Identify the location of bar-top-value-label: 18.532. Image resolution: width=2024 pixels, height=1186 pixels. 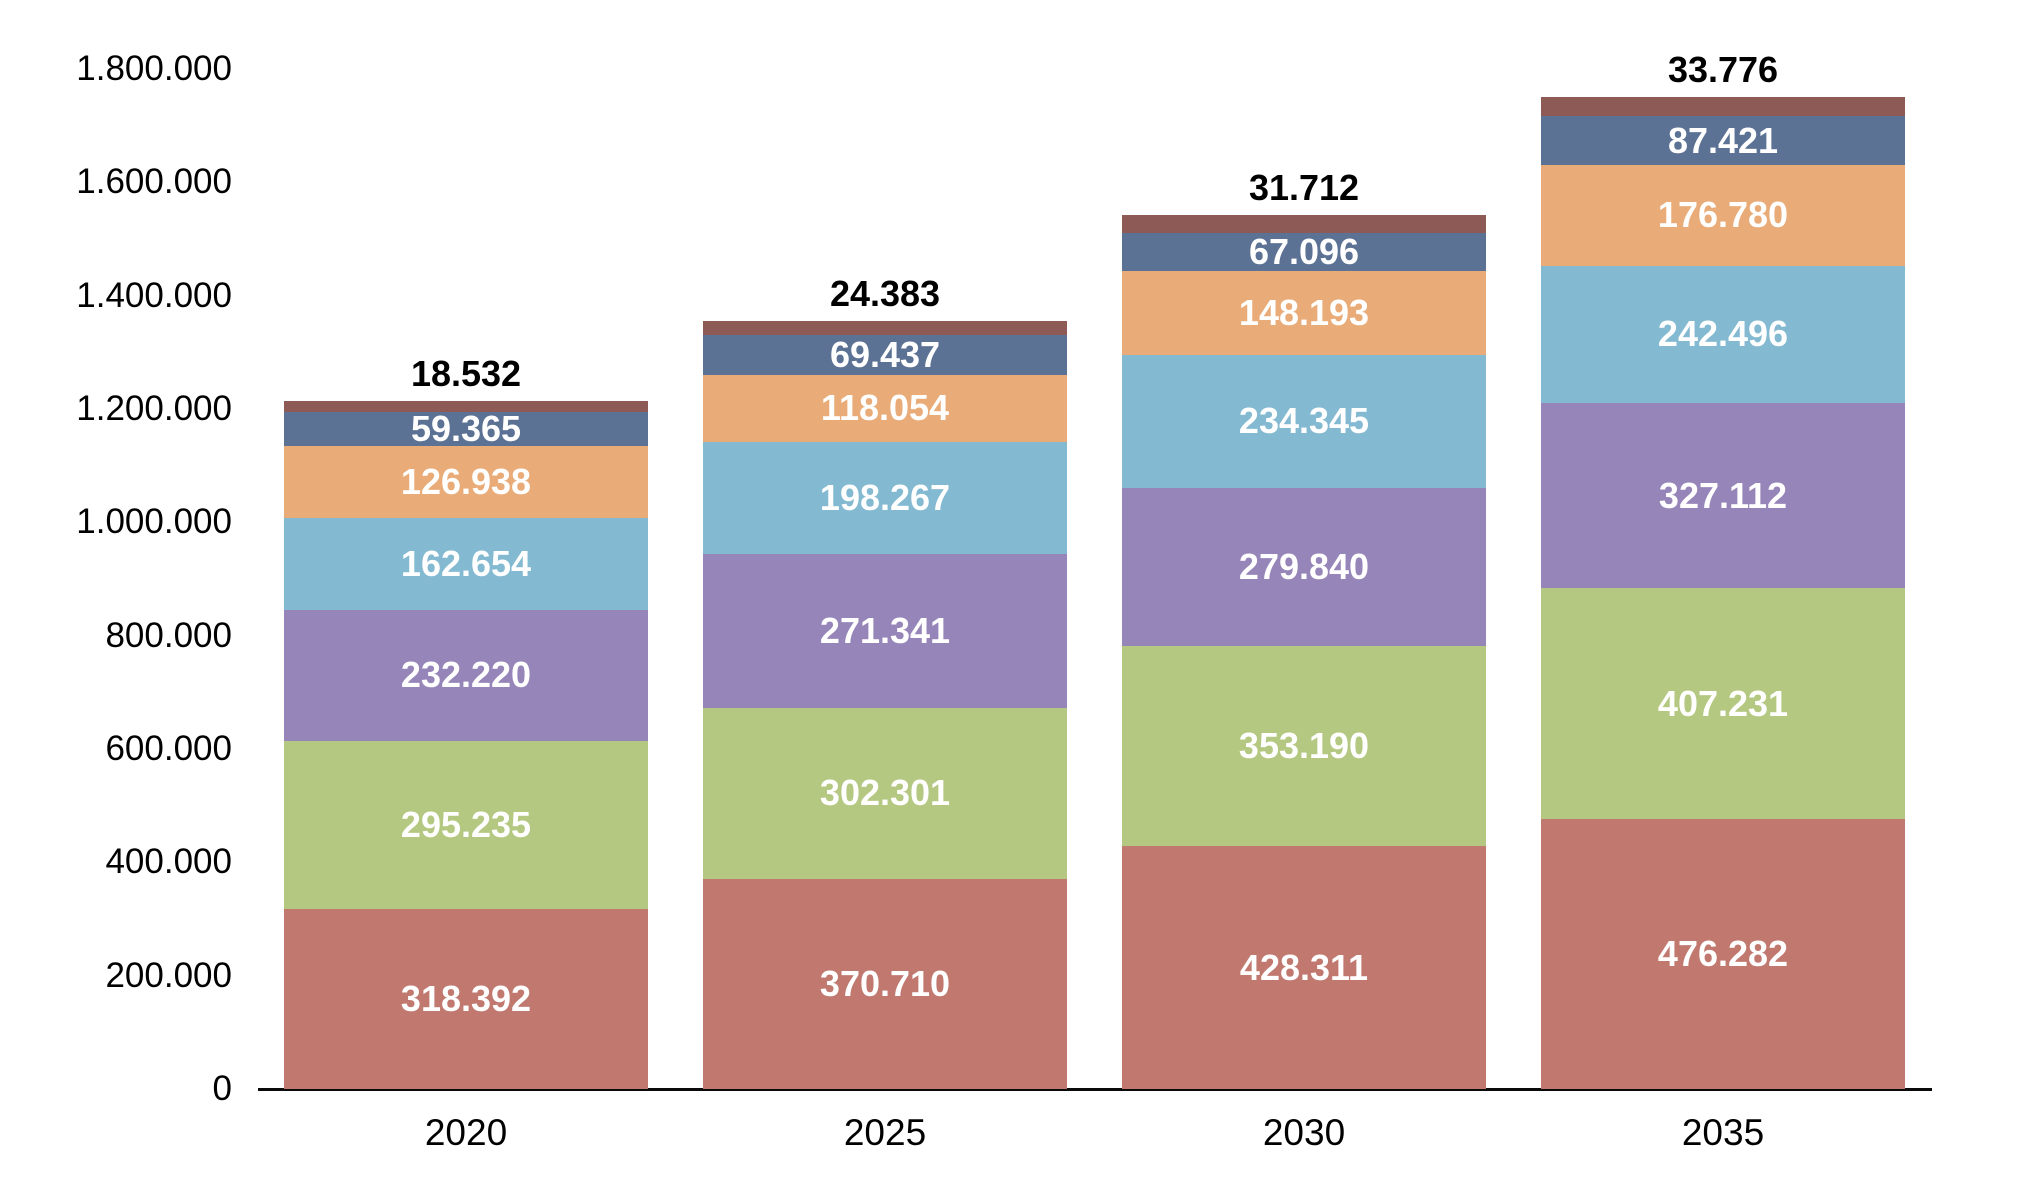
(466, 374).